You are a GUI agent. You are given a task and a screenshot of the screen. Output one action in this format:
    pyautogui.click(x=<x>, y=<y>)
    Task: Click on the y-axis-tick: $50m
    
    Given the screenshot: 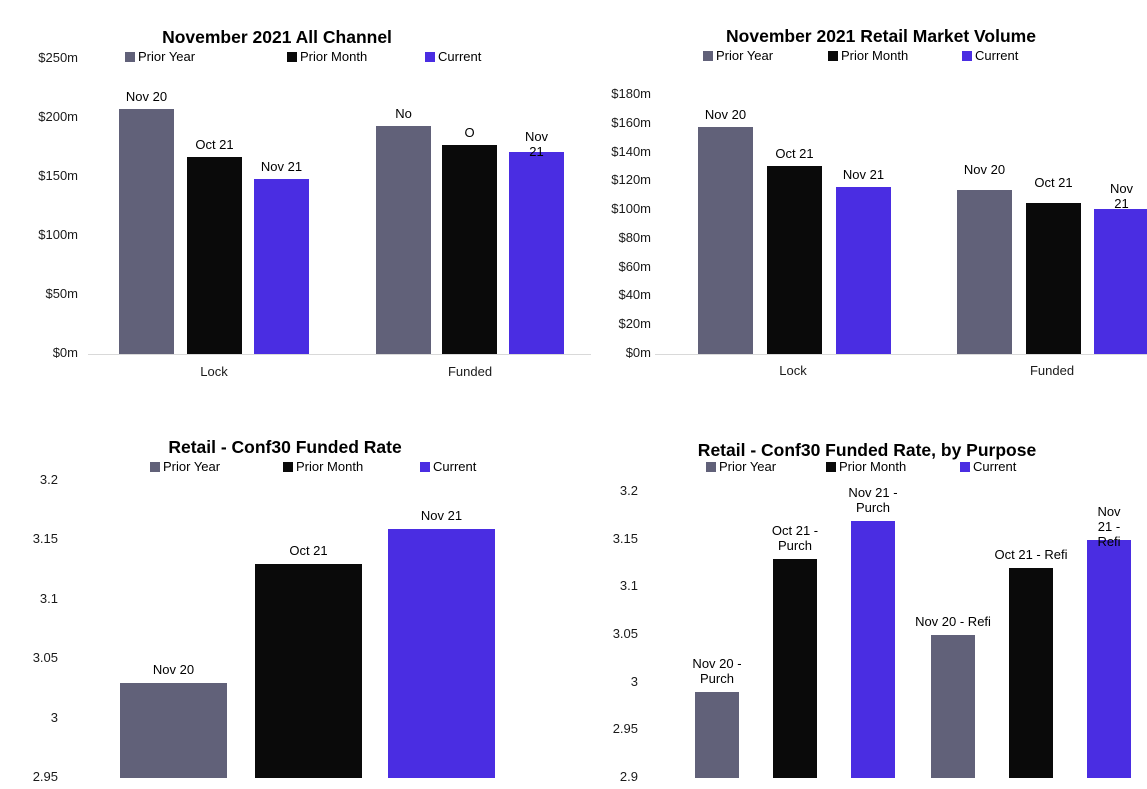 What is the action you would take?
    pyautogui.click(x=61, y=293)
    